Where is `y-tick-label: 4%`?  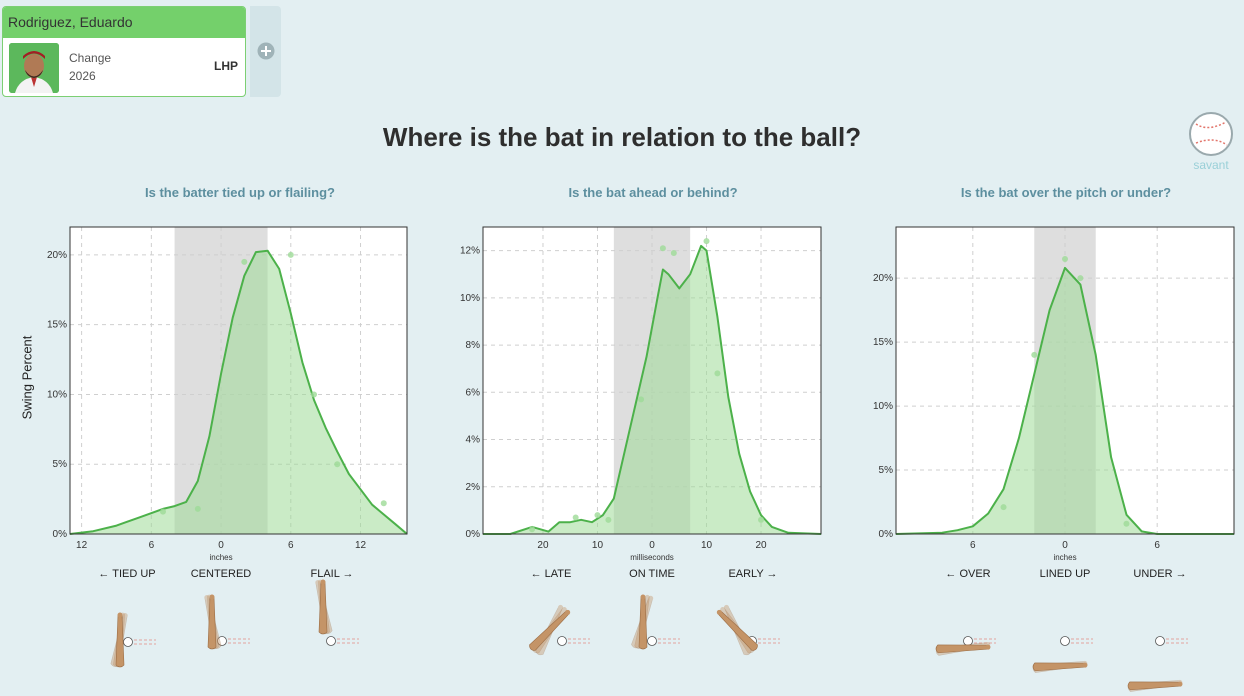
y-tick-label: 4% is located at coordinates (473, 440).